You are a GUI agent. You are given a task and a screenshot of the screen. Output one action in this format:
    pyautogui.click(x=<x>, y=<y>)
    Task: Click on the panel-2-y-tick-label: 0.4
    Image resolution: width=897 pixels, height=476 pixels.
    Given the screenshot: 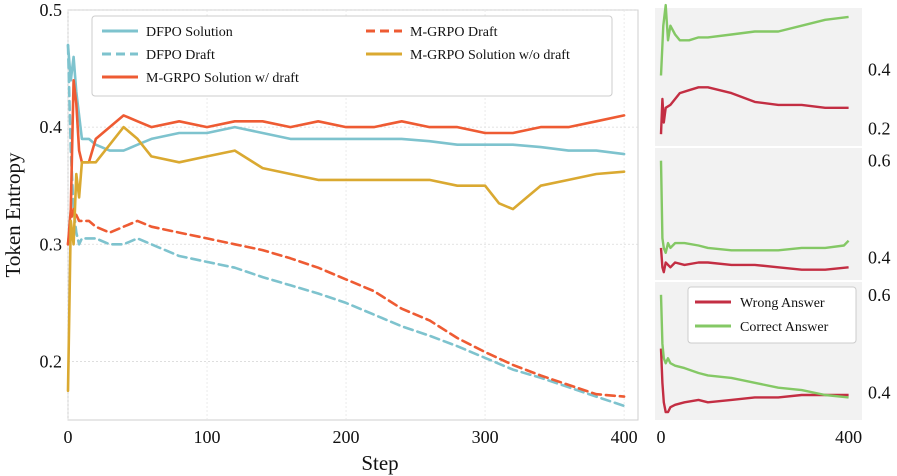 What is the action you would take?
    pyautogui.click(x=879, y=258)
    